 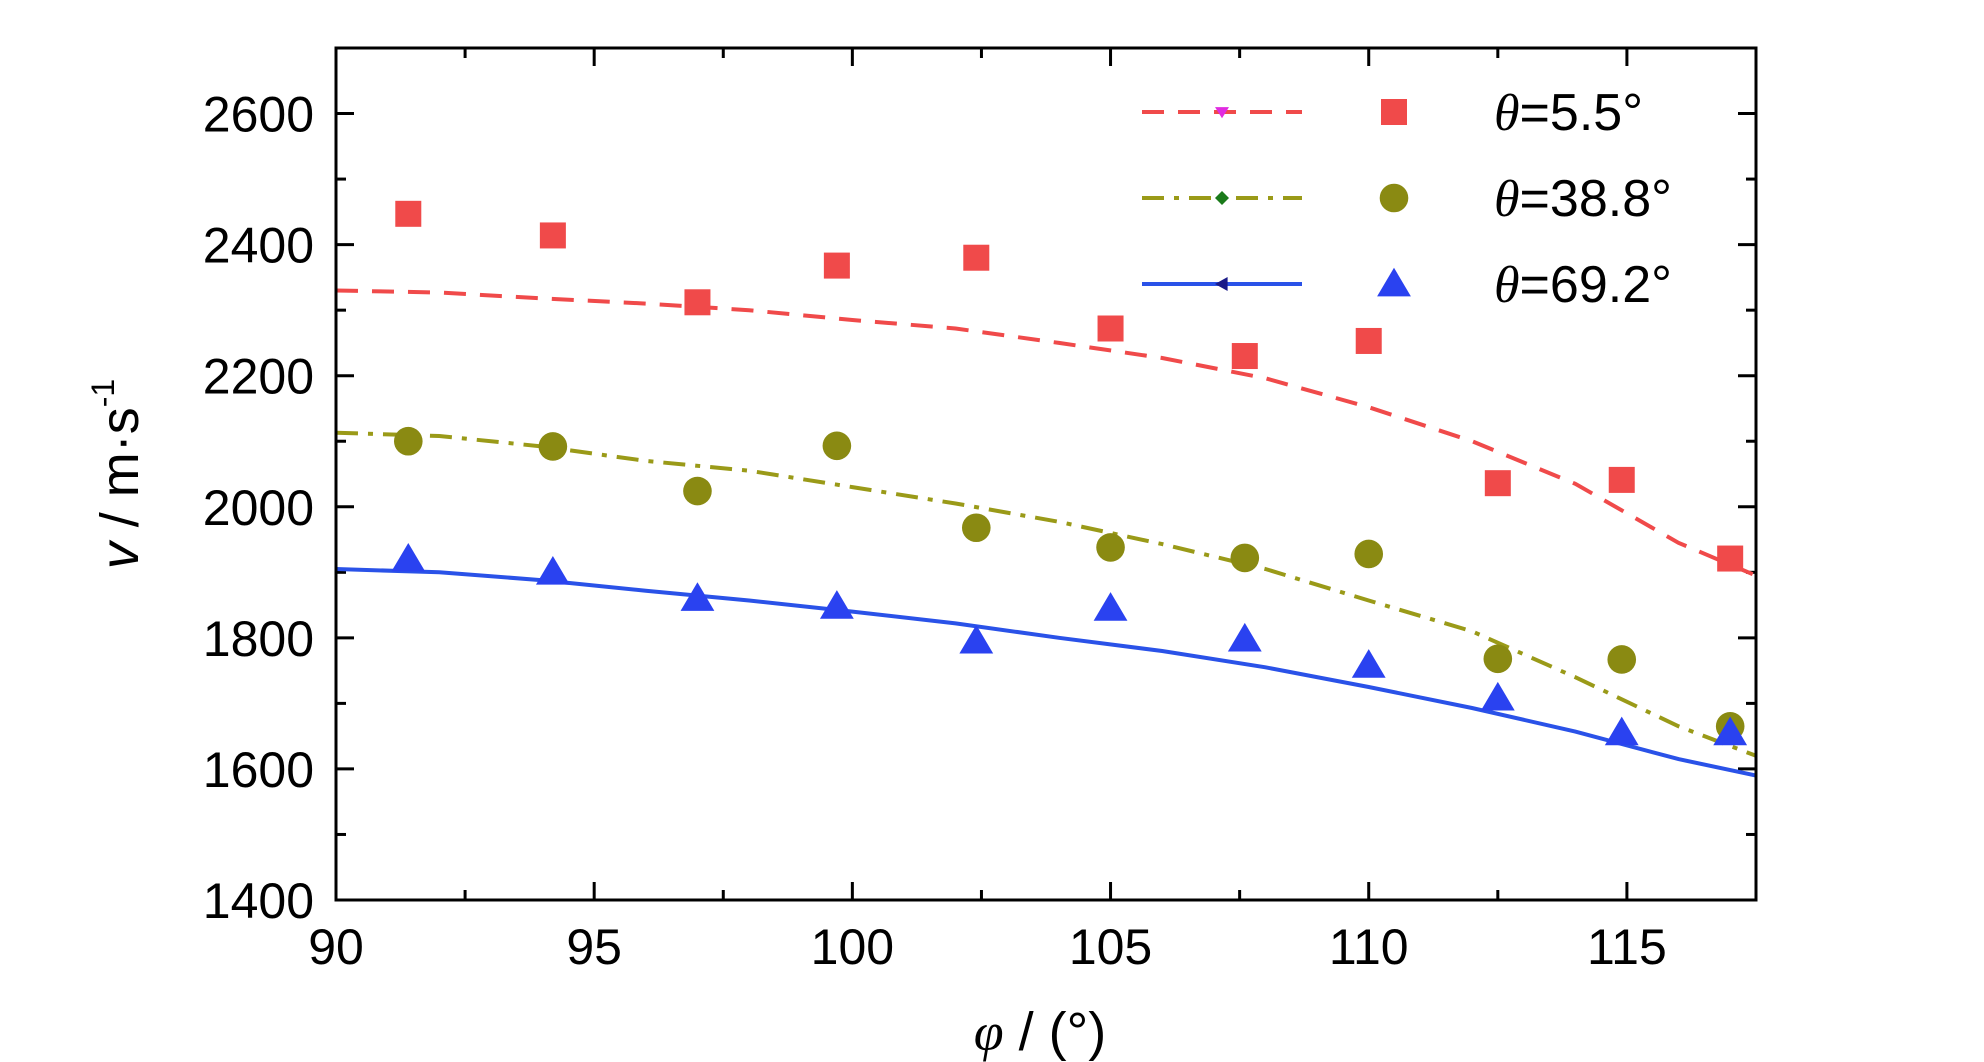 What do you see at coordinates (336, 947) in the screenshot?
I see `x-tick-label: 90` at bounding box center [336, 947].